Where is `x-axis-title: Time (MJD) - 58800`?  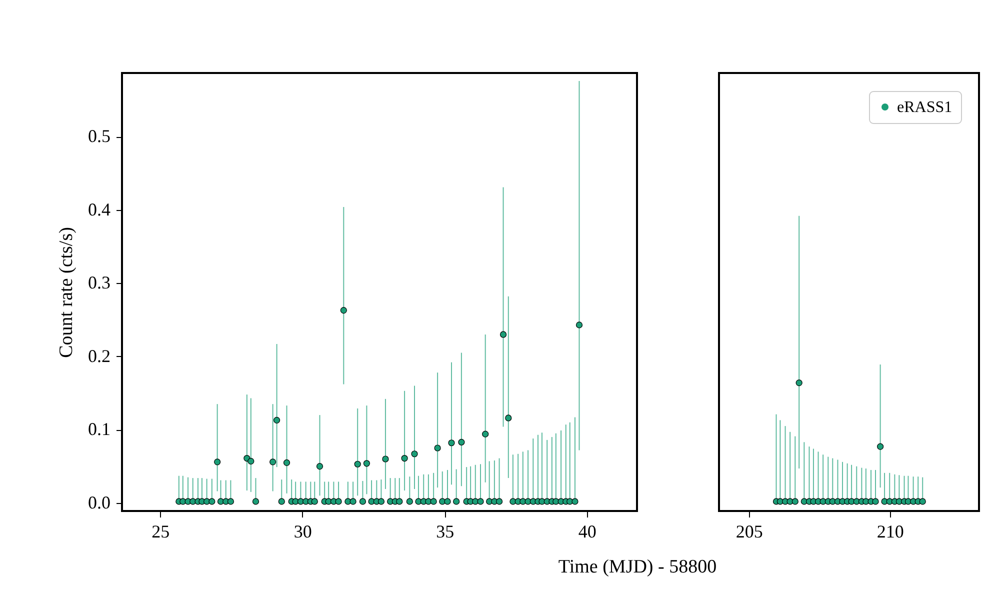 x-axis-title: Time (MJD) - 58800 is located at coordinates (637, 567).